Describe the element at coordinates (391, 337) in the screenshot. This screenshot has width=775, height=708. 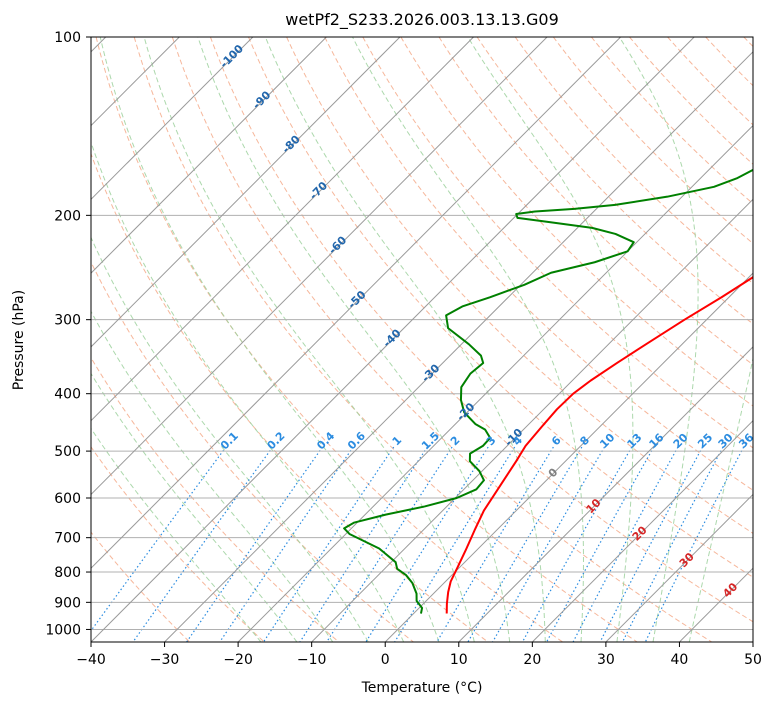
I see `isotherm-label: -40` at that location.